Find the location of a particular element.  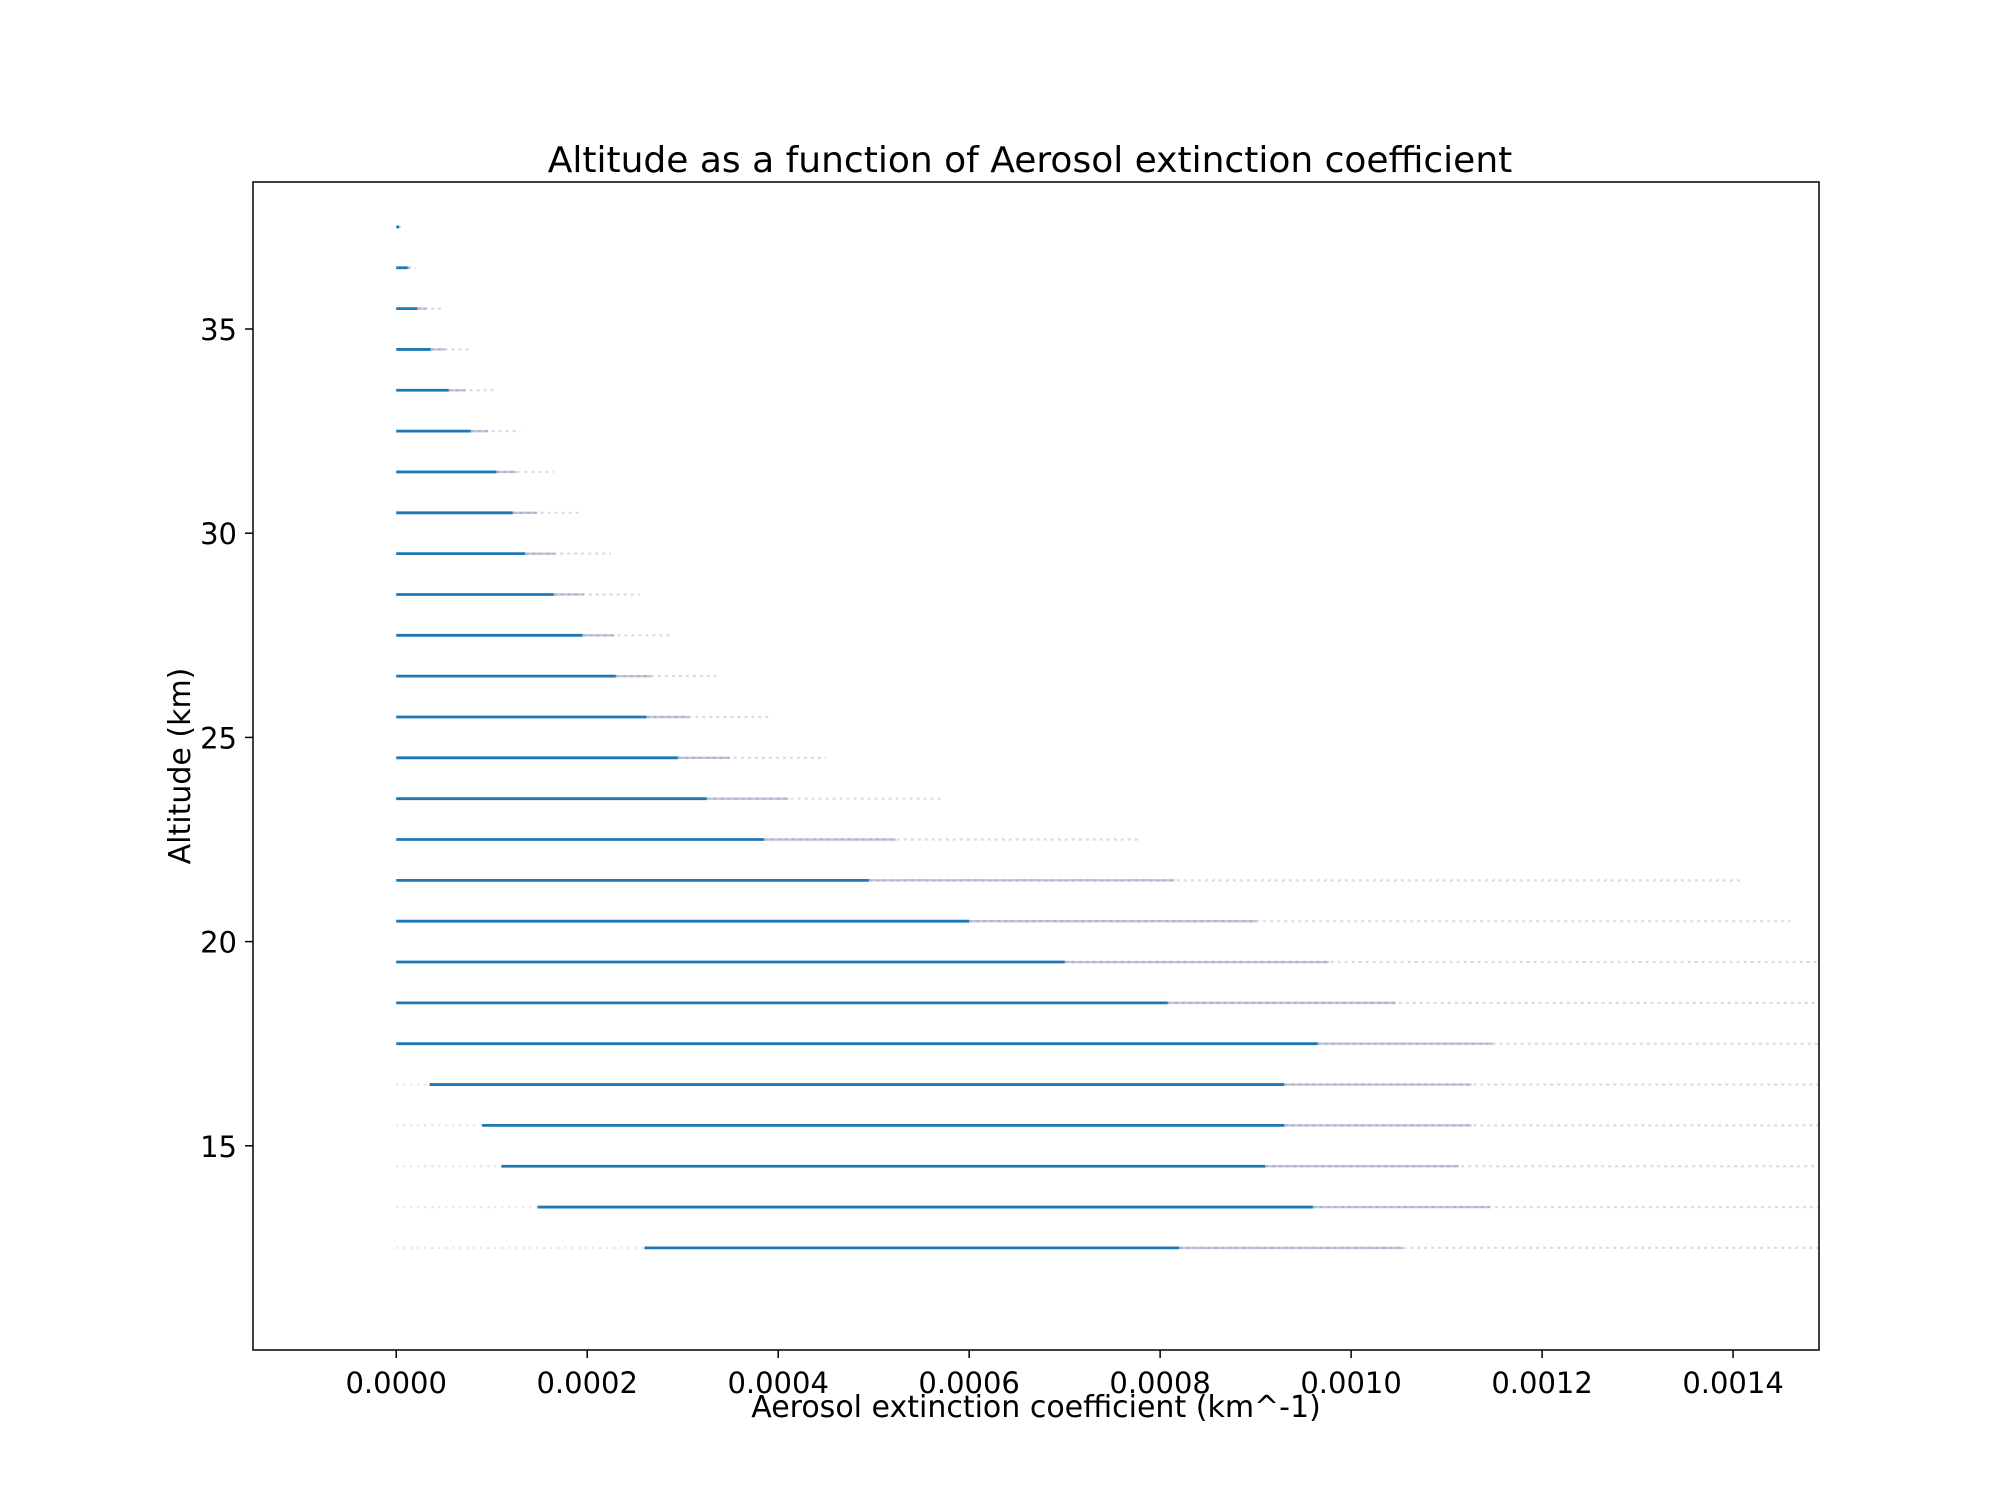

y-tick-label: 15 is located at coordinates (218, 1147).